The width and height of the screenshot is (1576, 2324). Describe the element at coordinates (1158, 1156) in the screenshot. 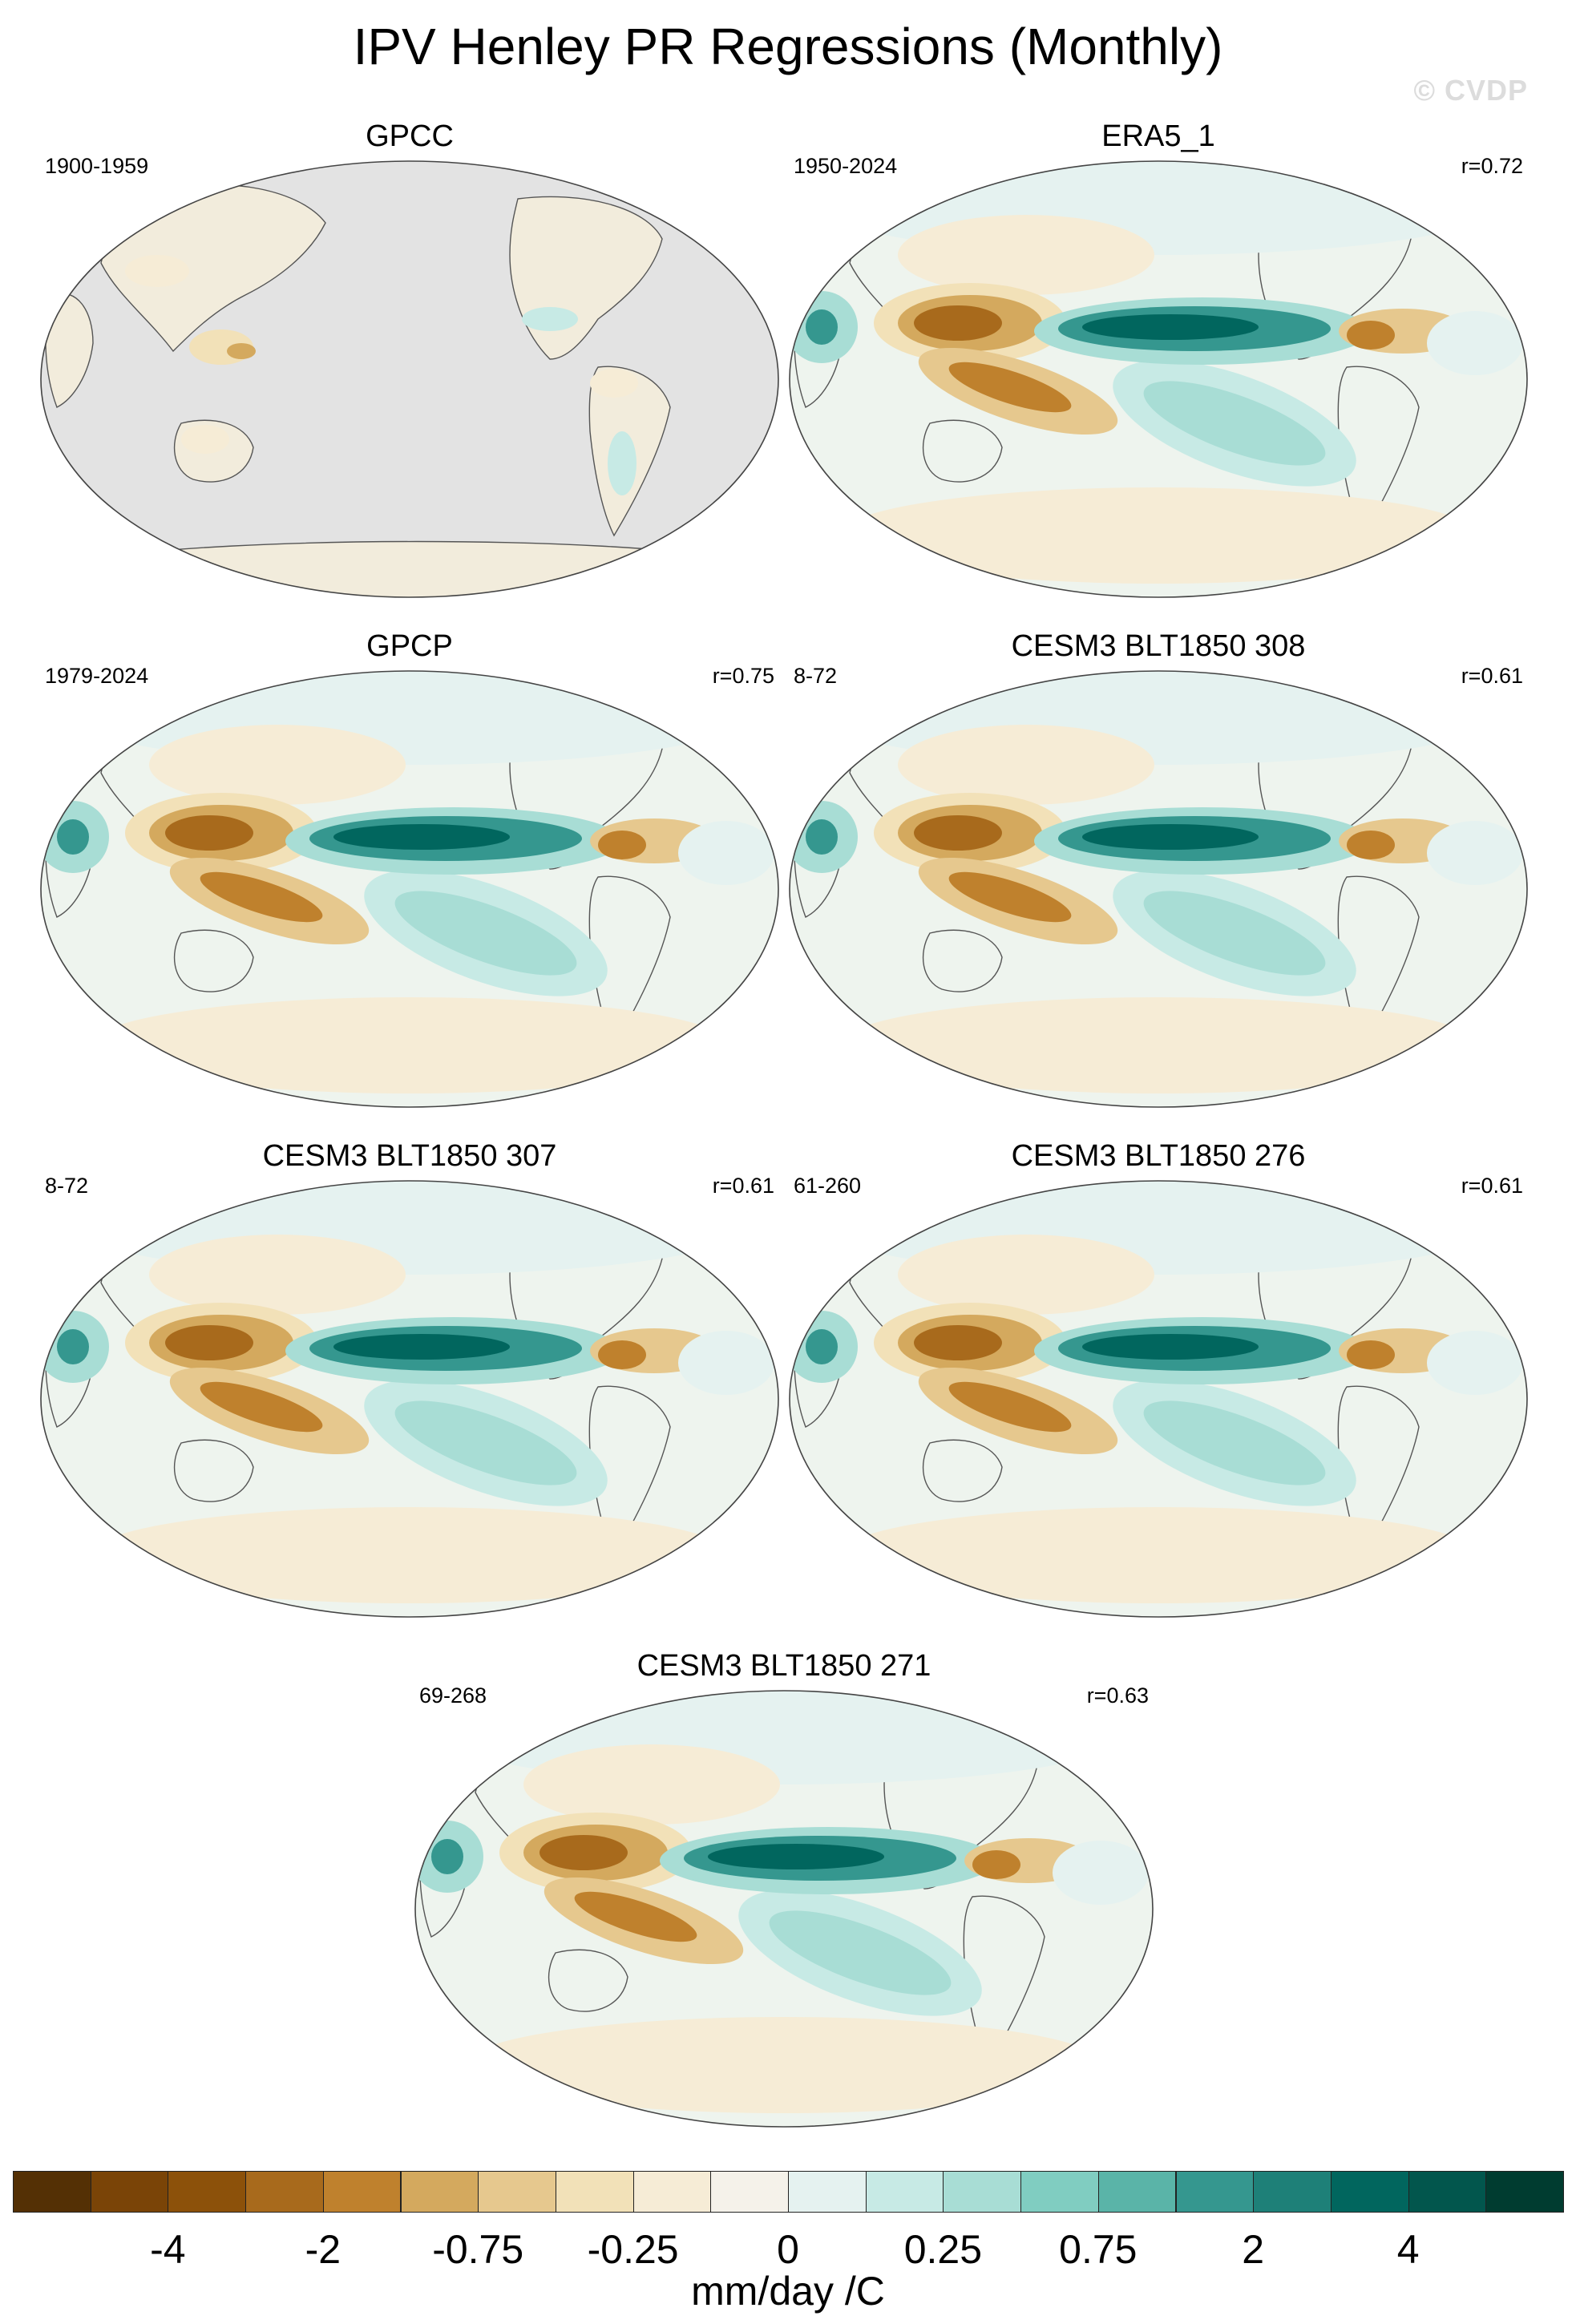

I see `panel-title: CESM3 BLT1850 276` at that location.